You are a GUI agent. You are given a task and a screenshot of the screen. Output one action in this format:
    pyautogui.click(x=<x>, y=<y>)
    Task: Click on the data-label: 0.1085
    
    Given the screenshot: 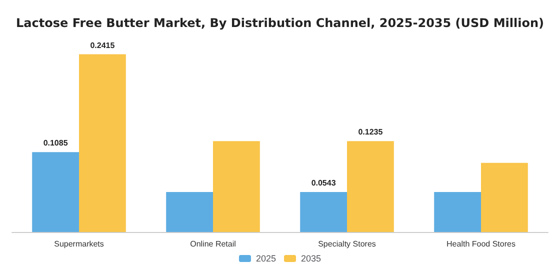 What is the action you would take?
    pyautogui.click(x=55, y=143)
    